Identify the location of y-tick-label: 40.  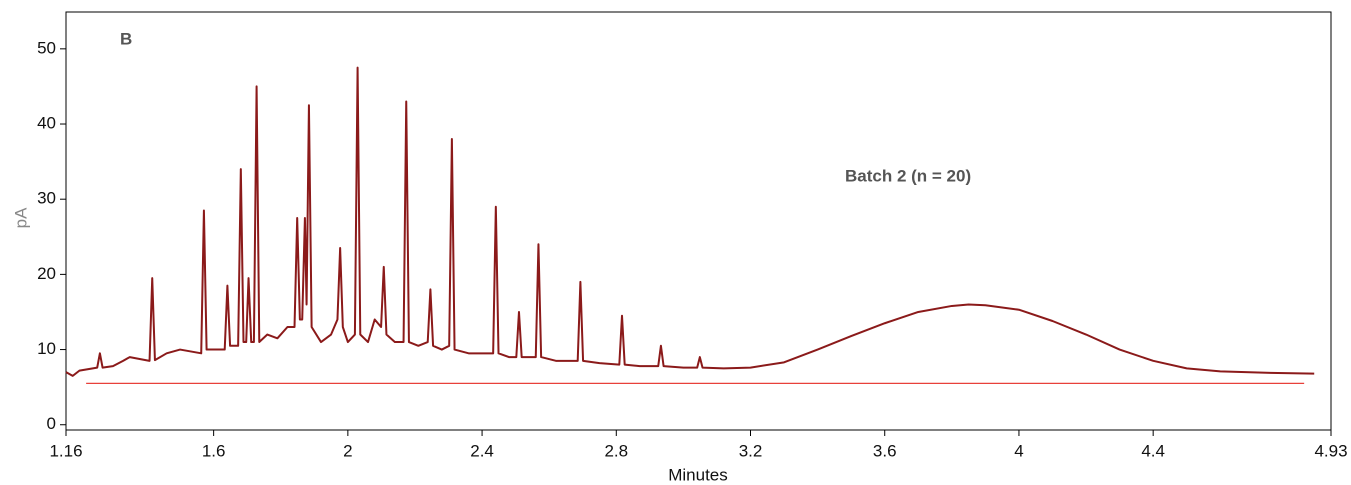
(46, 123).